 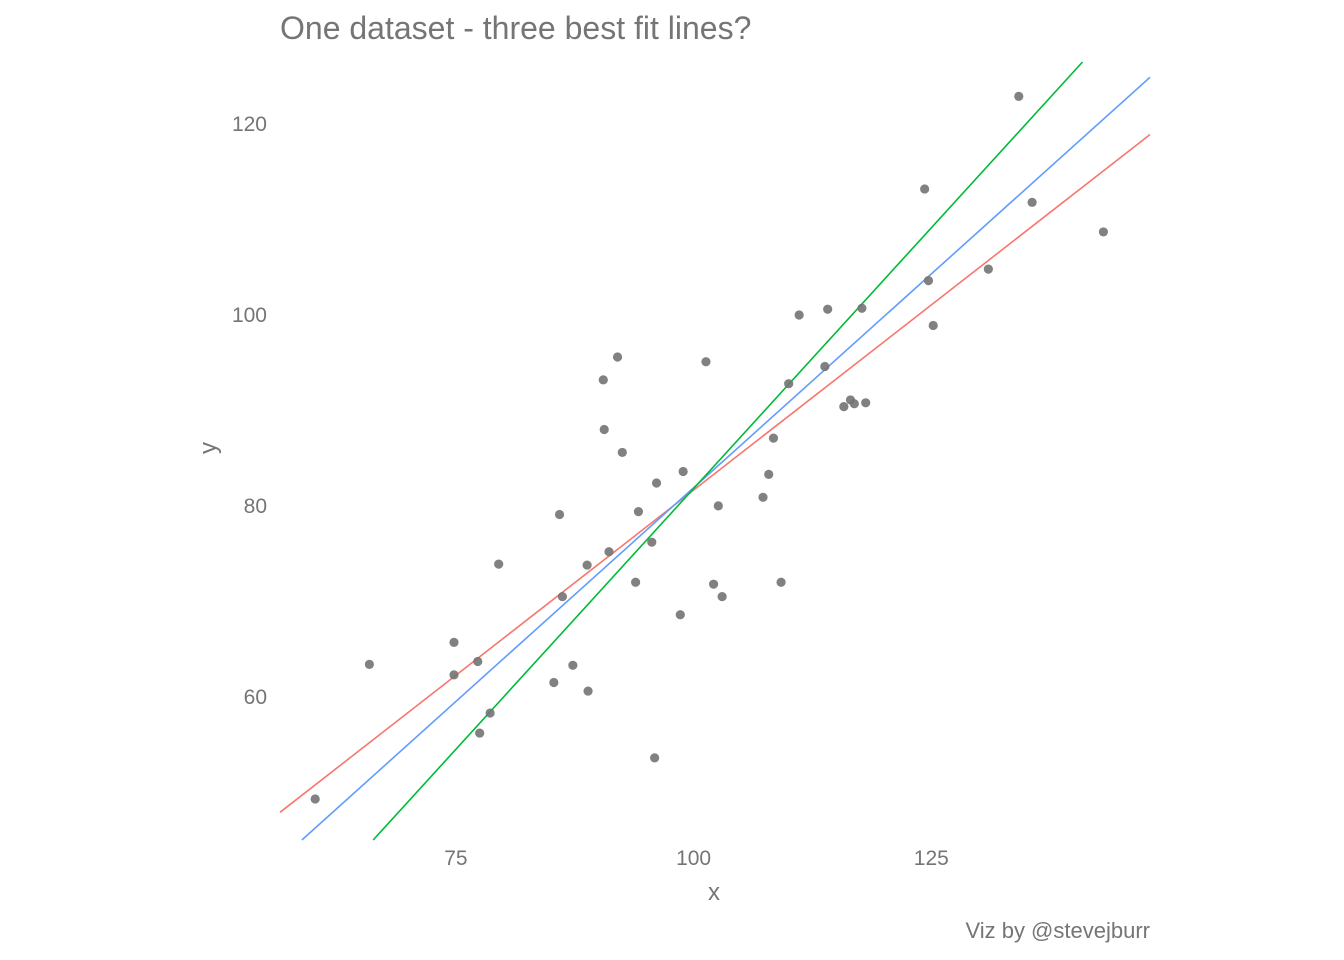 I want to click on chart-title: One dataset - three best fit lines?, so click(x=516, y=28).